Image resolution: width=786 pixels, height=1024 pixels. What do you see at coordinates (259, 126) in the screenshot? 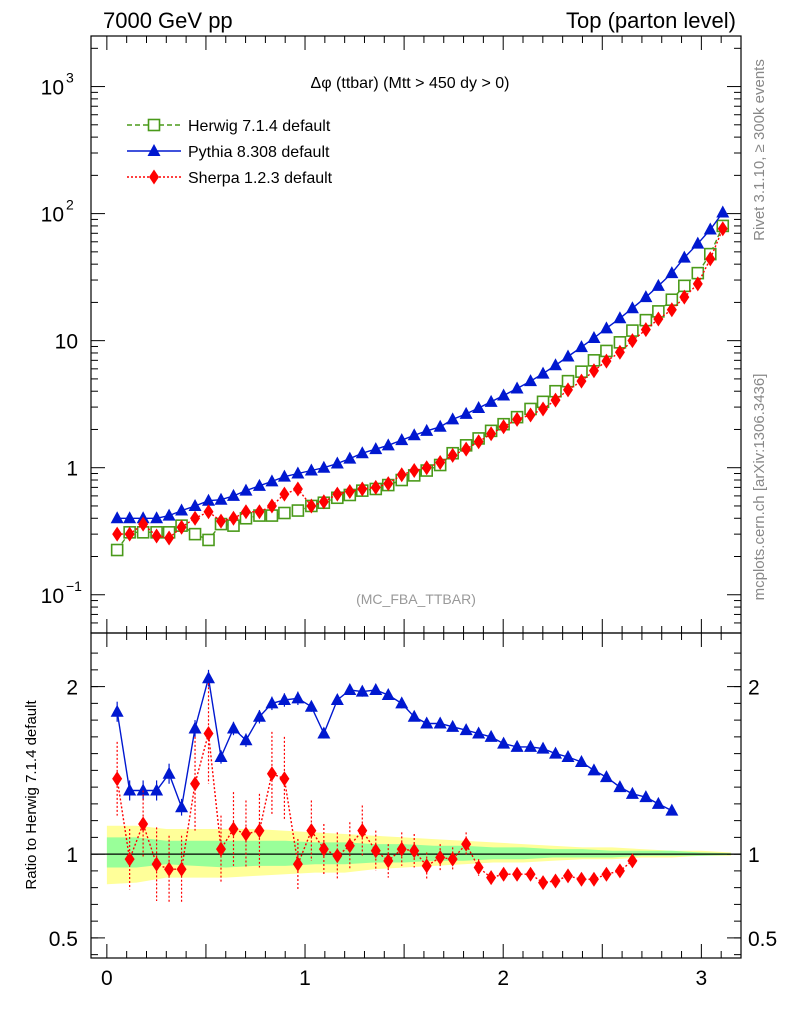
I see `legend-label: Herwig 7.1.4 default` at bounding box center [259, 126].